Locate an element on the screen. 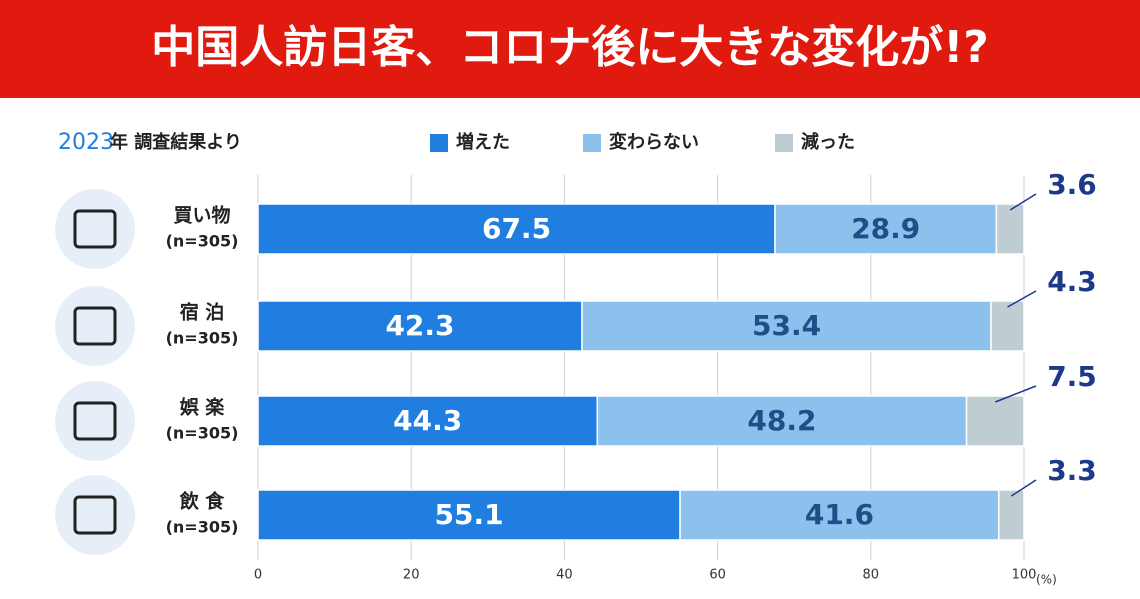  value-label: 41.6 is located at coordinates (839, 514).